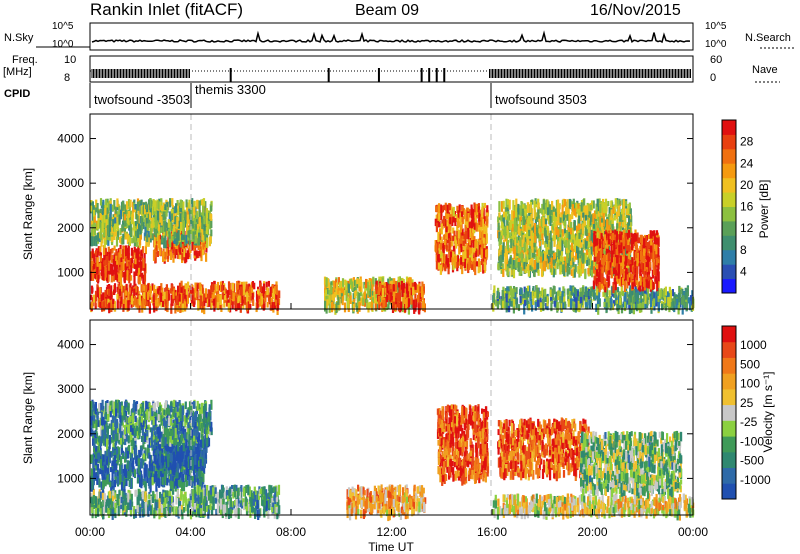 This screenshot has height=554, width=800. I want to click on beam-label: Beam 09, so click(387, 10).